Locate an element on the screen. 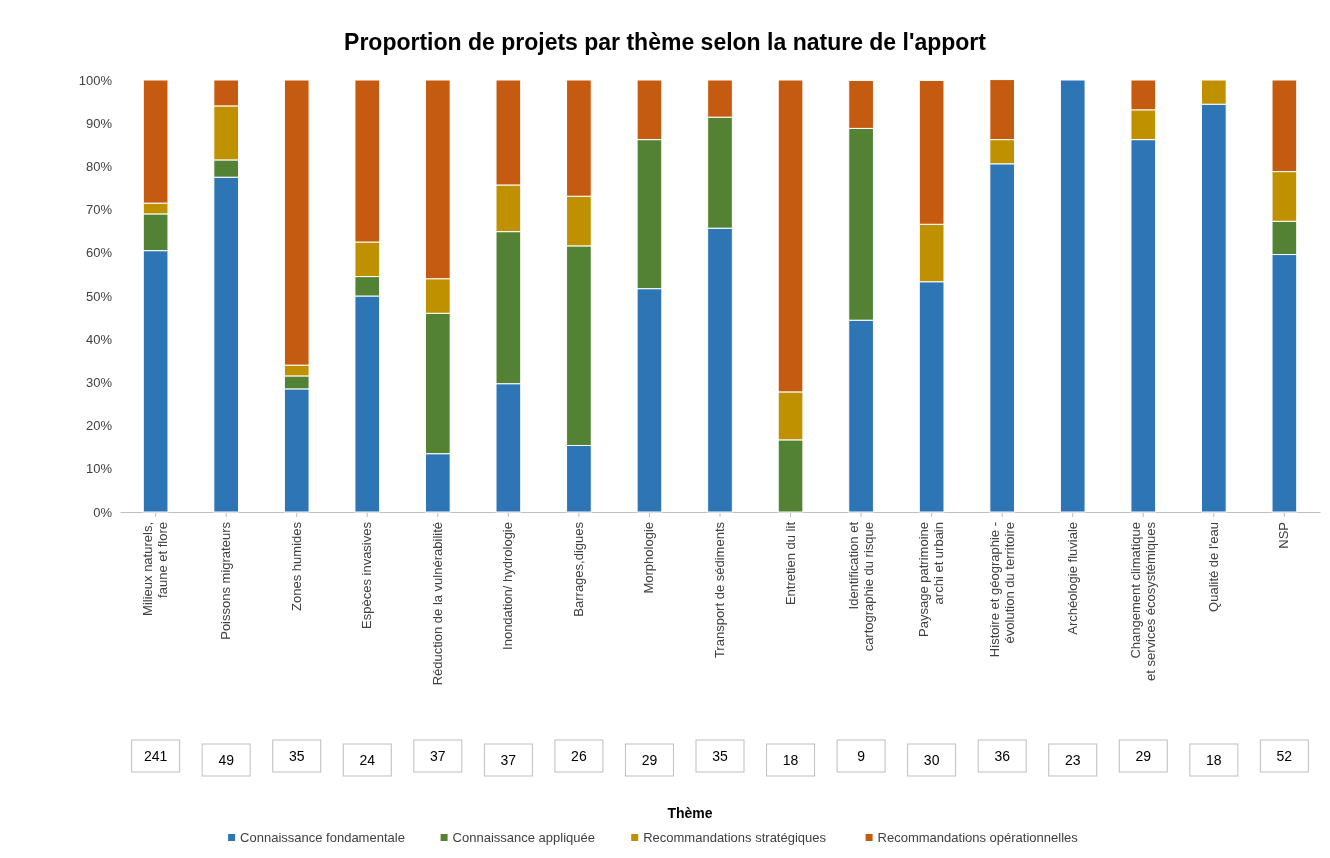 The width and height of the screenshot is (1330, 858). x-tick-label: Transport de sédiments is located at coordinates (719, 590).